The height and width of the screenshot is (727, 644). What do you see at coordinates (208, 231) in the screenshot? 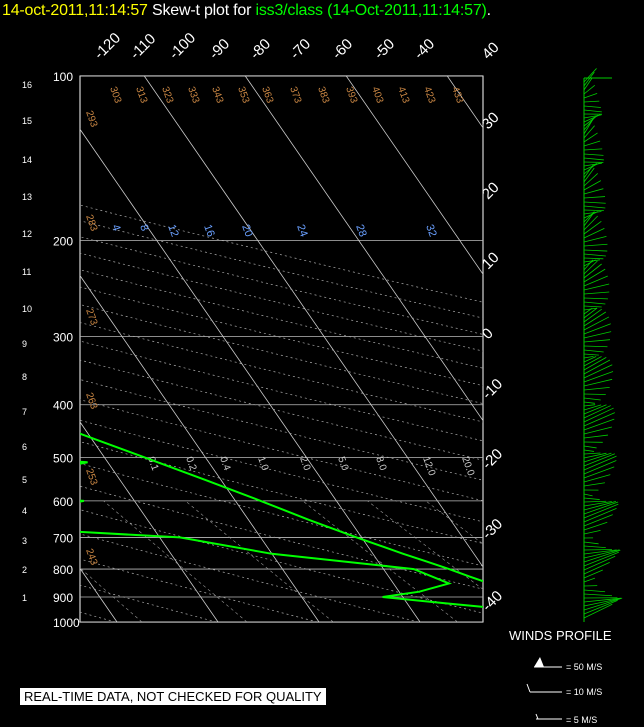
I see `mixing-ratio-label: 16` at bounding box center [208, 231].